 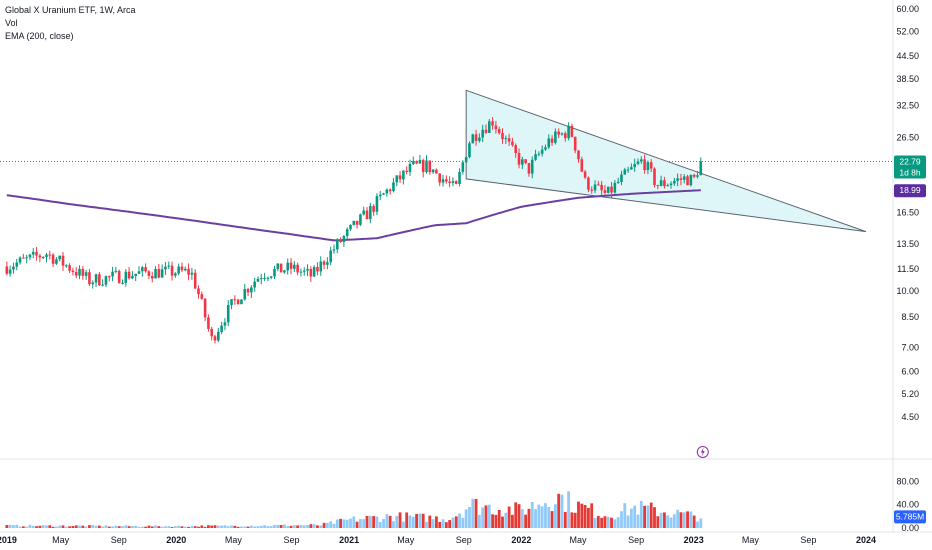 What do you see at coordinates (70, 10) in the screenshot?
I see `legend-symbol-title: Global X Uranium ETF, 1W, Arca` at bounding box center [70, 10].